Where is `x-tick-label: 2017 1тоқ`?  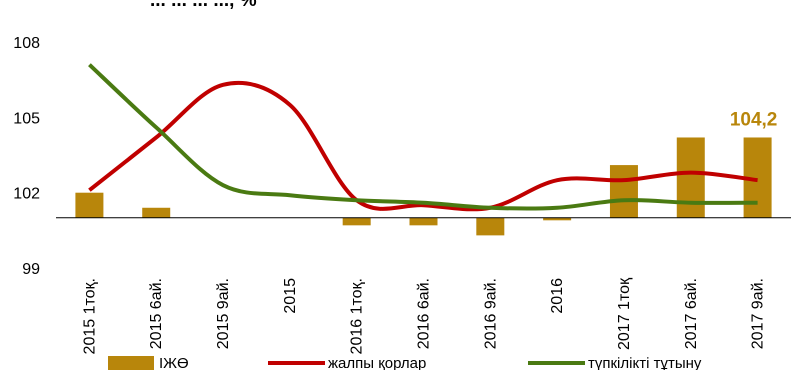
x-tick-label: 2017 1тоқ is located at coordinates (624, 313).